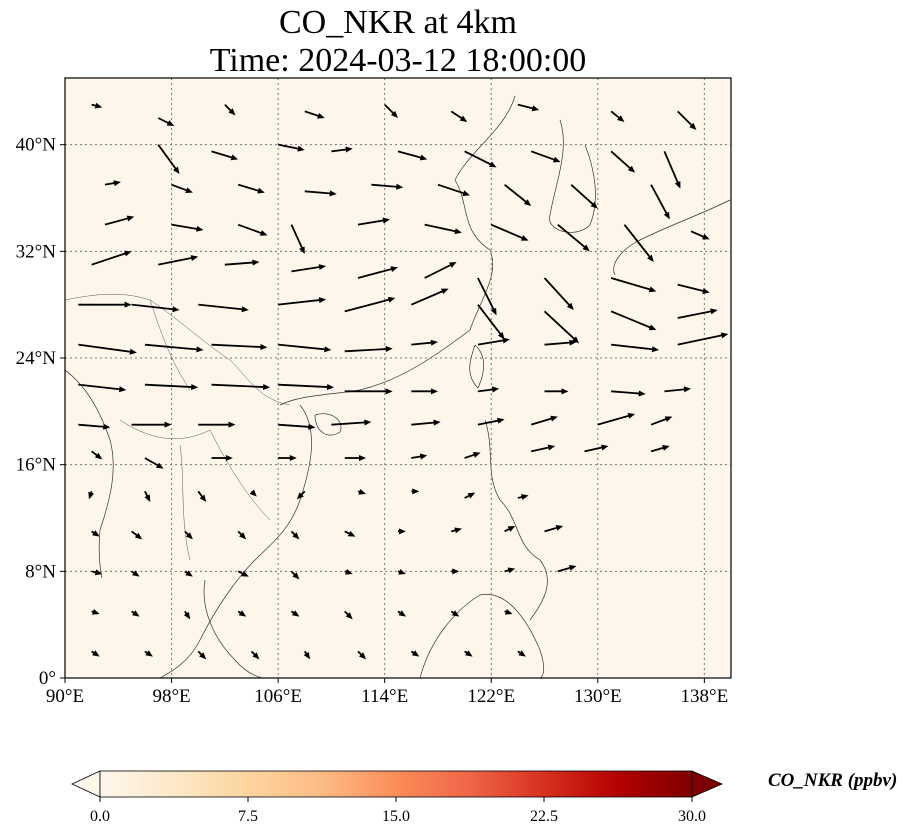  I want to click on x-tick-label: 106°E, so click(278, 696).